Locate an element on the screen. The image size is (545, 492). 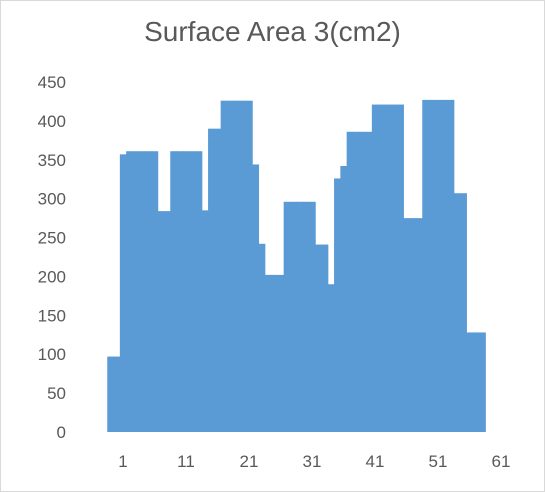
x-tick-label: 61 is located at coordinates (501, 461).